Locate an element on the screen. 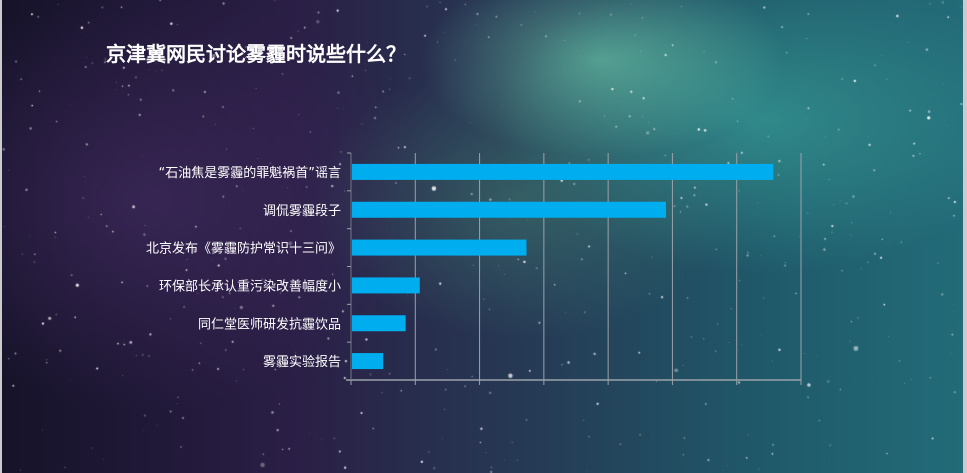 This screenshot has height=473, width=967. category-label: 北京发布《雾霾防护常识十三问》 is located at coordinates (243, 249).